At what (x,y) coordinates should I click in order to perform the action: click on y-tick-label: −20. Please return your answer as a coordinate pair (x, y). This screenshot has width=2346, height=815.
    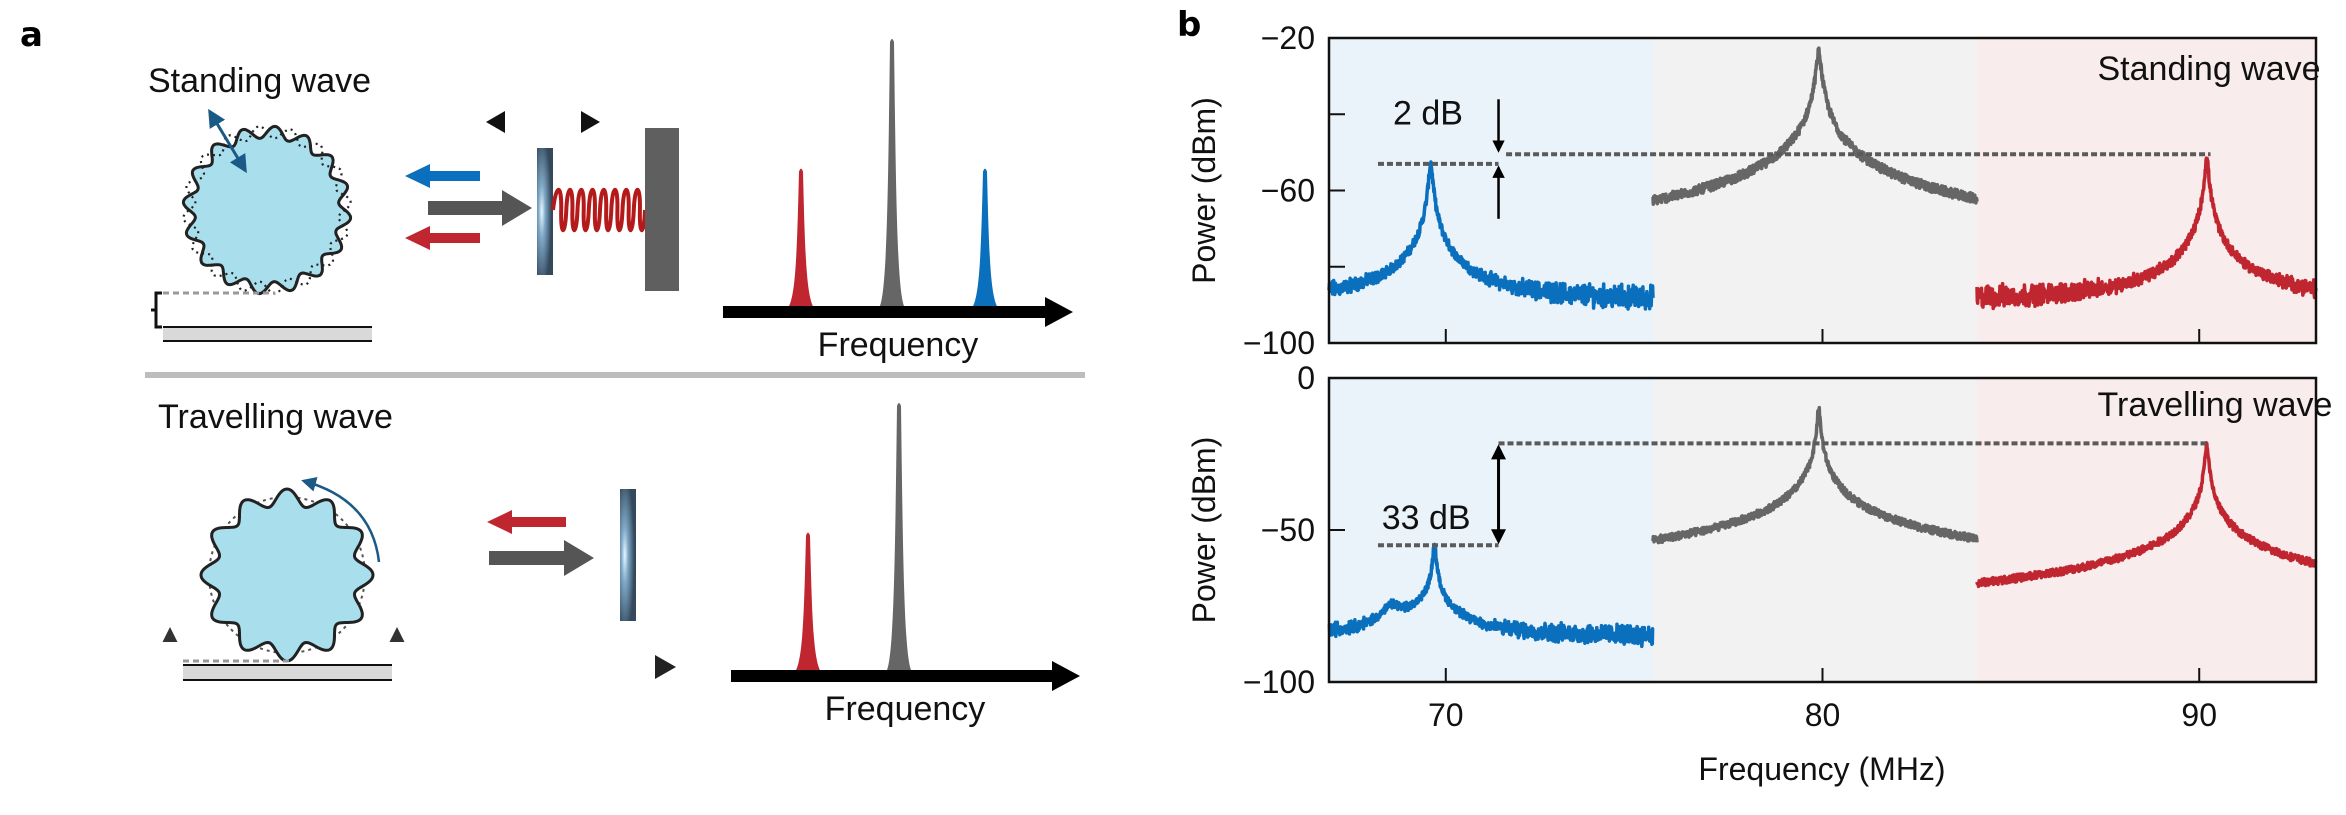
    Looking at the image, I should click on (1288, 38).